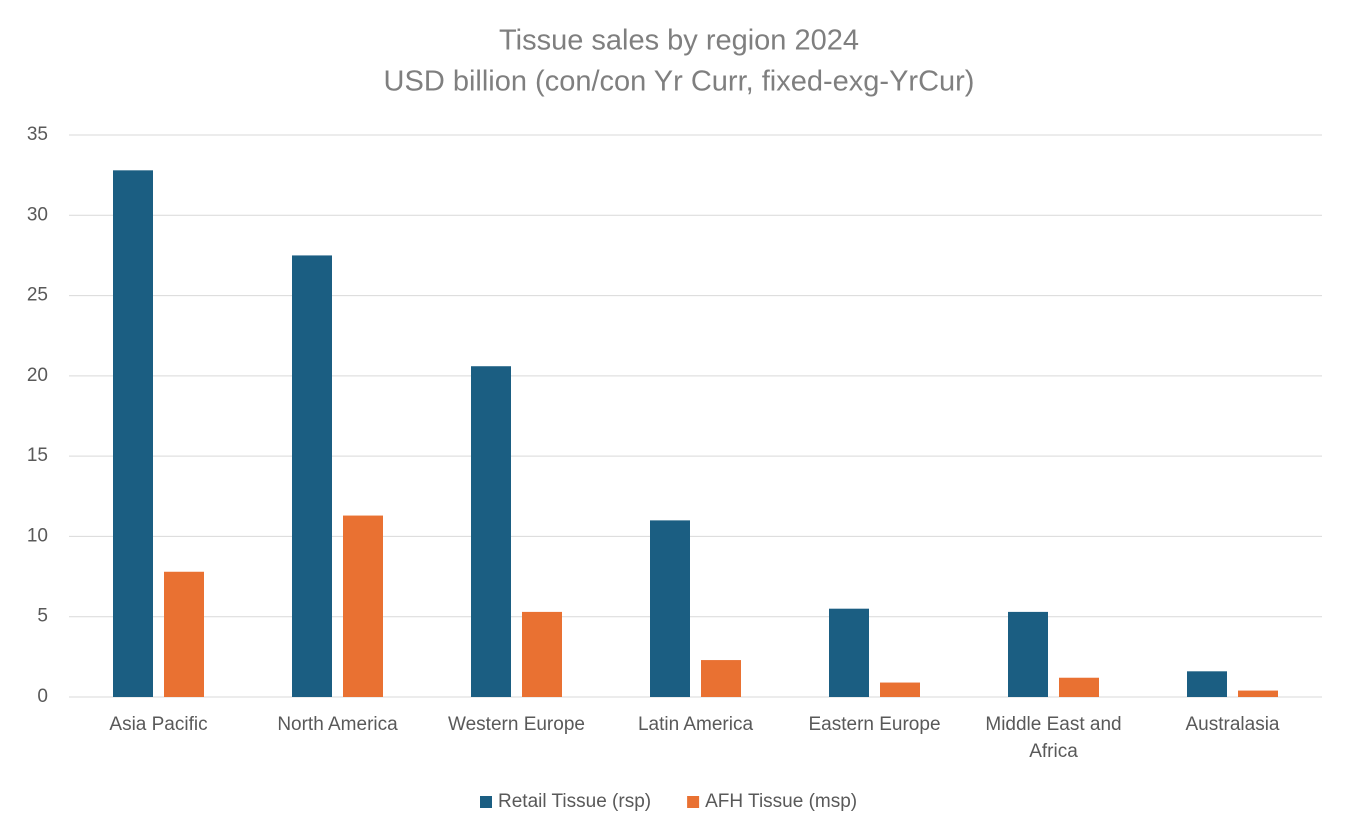  Describe the element at coordinates (679, 41) in the screenshot. I see `chart-title: Tissue sales by region 2024` at that location.